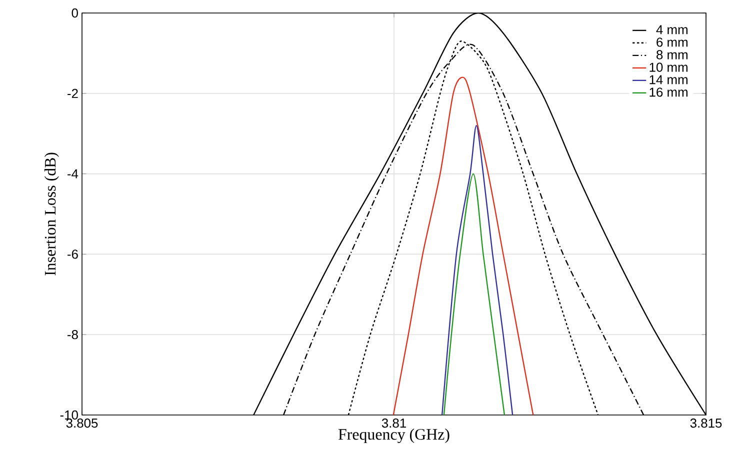 The height and width of the screenshot is (473, 739). Describe the element at coordinates (75, 13) in the screenshot. I see `y-tick-label: 0` at that location.